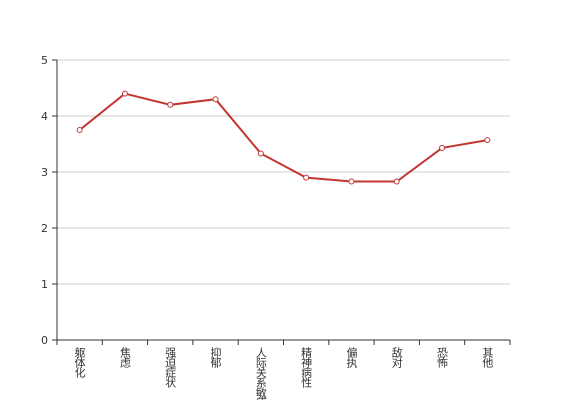 The image size is (567, 400). Describe the element at coordinates (260, 373) in the screenshot. I see `x-tick-label: 人际关系敏感` at that location.